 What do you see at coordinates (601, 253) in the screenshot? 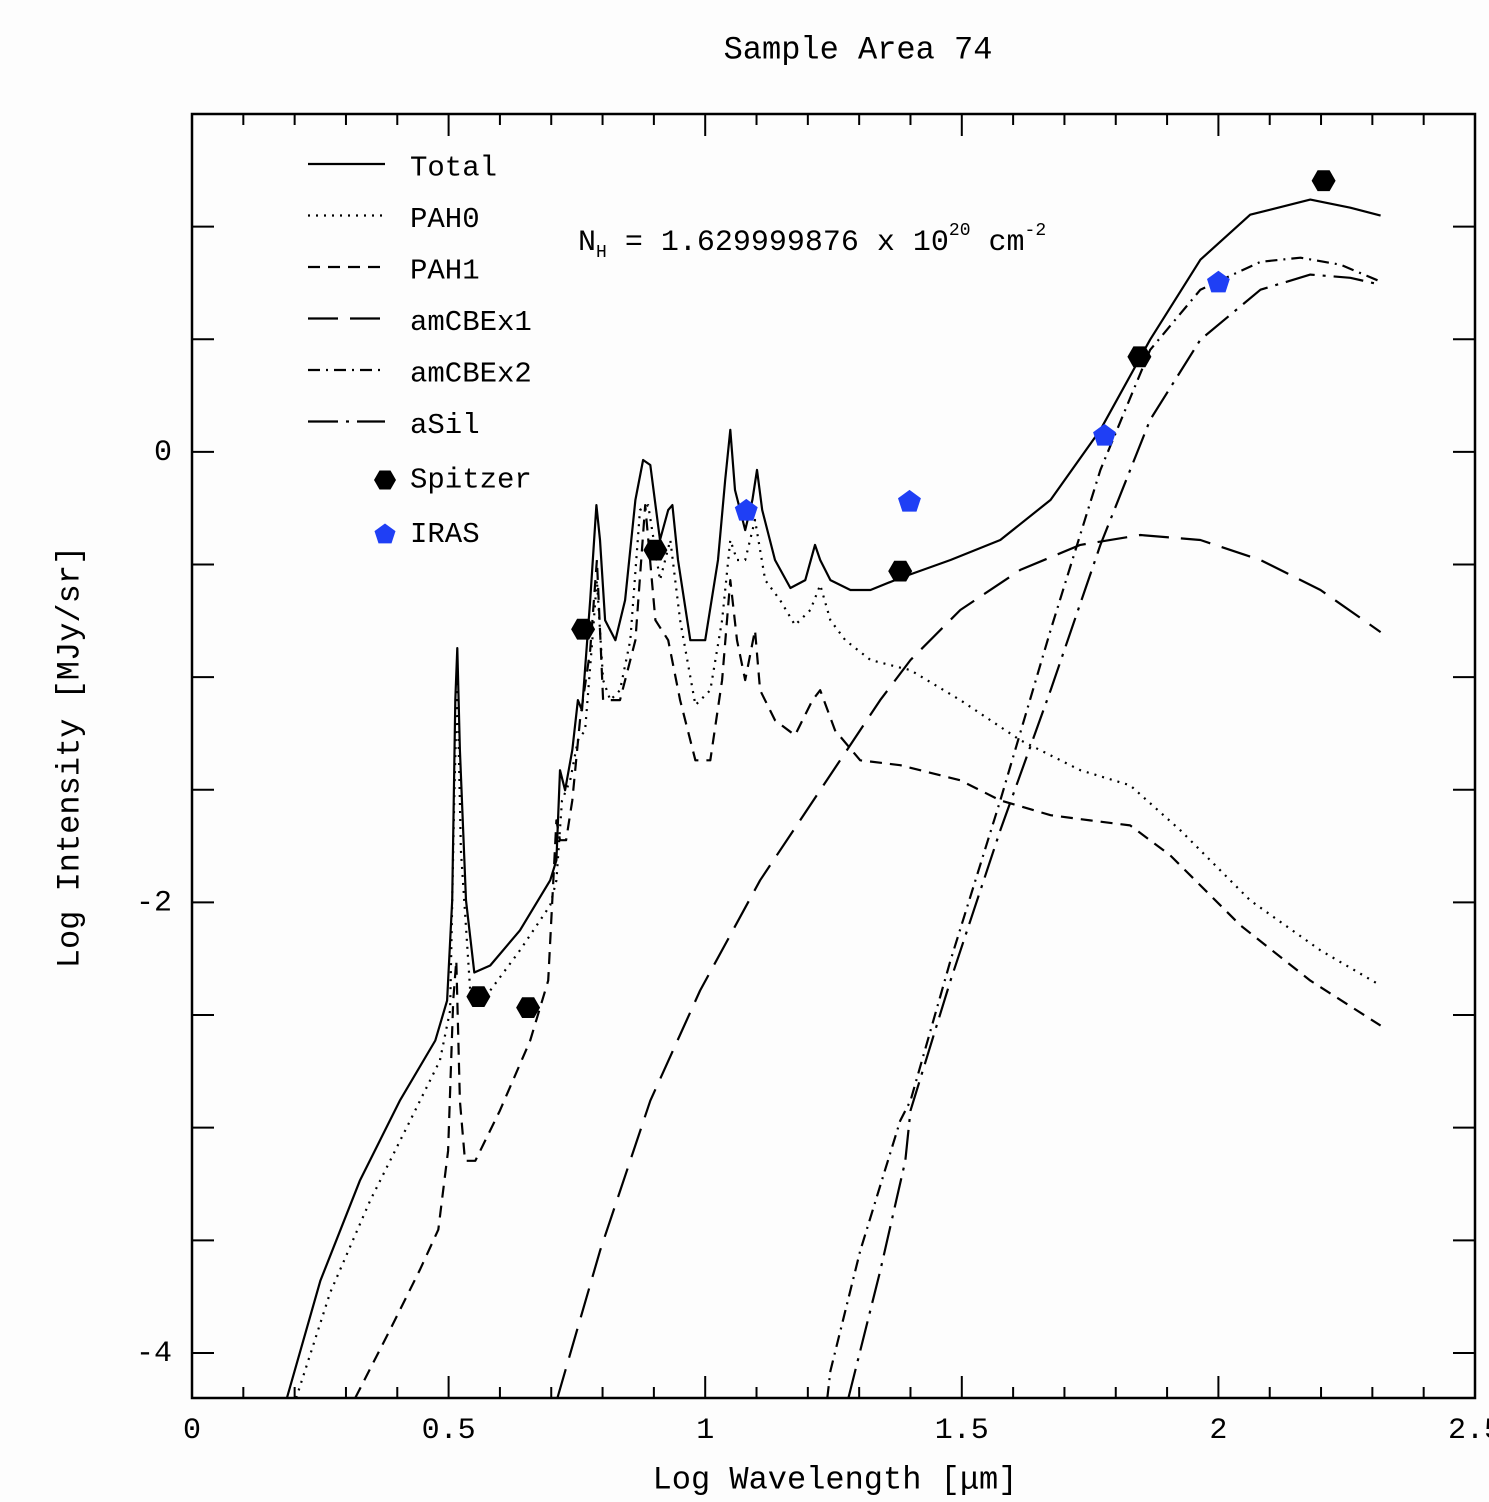
I see `annotation-subscript: H` at bounding box center [601, 253].